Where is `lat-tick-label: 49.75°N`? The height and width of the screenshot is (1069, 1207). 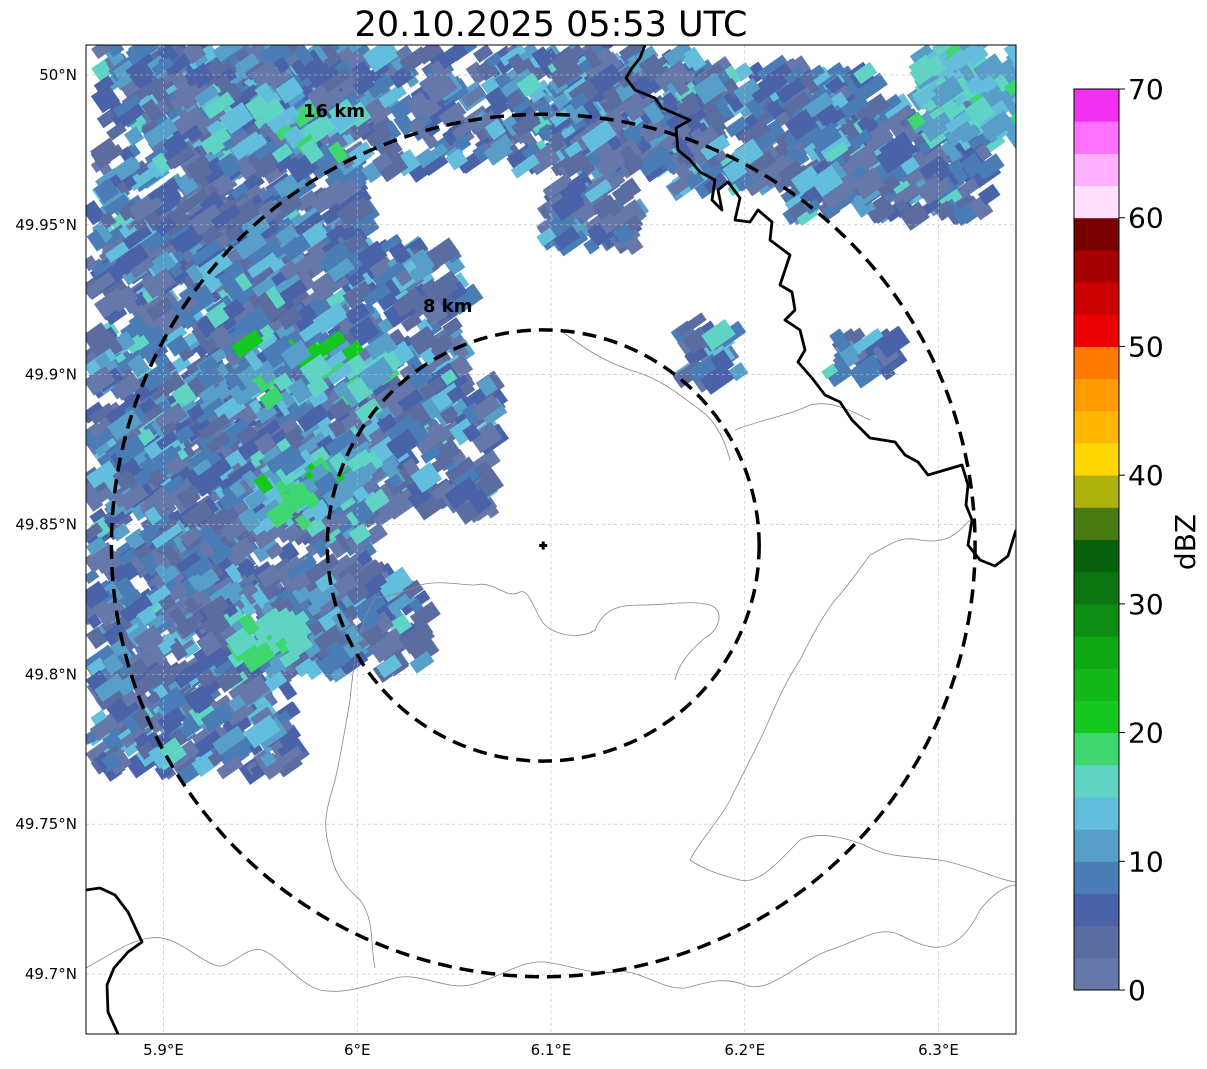
lat-tick-label: 49.75°N is located at coordinates (46, 824).